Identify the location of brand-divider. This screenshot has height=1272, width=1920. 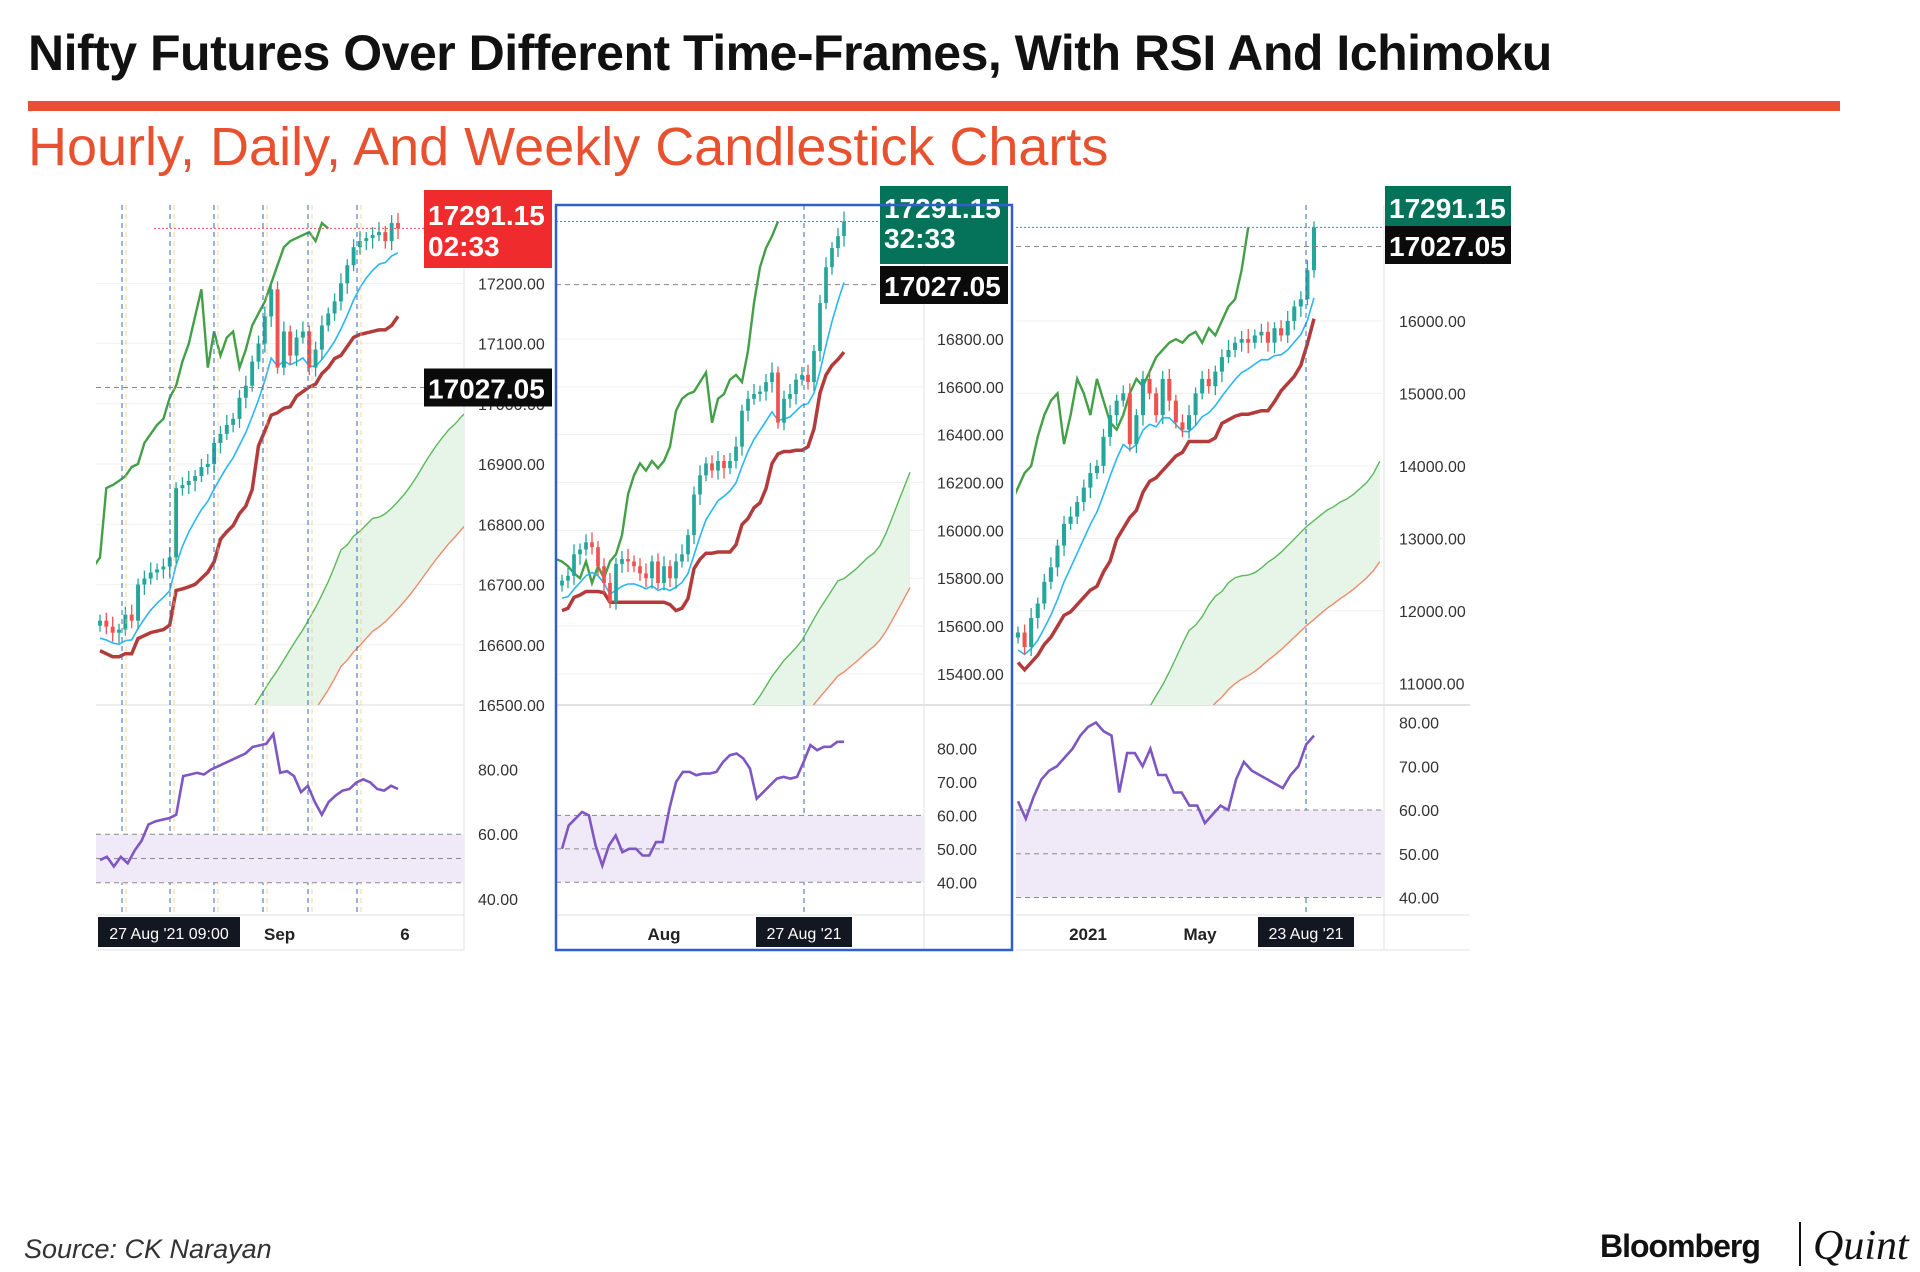
(1800, 1244).